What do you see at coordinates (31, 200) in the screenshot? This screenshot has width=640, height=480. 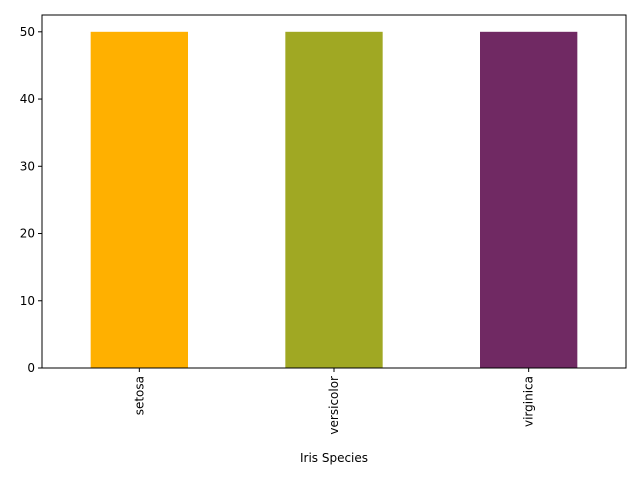 I see `y-axis: 0 10 20 30 40 50` at bounding box center [31, 200].